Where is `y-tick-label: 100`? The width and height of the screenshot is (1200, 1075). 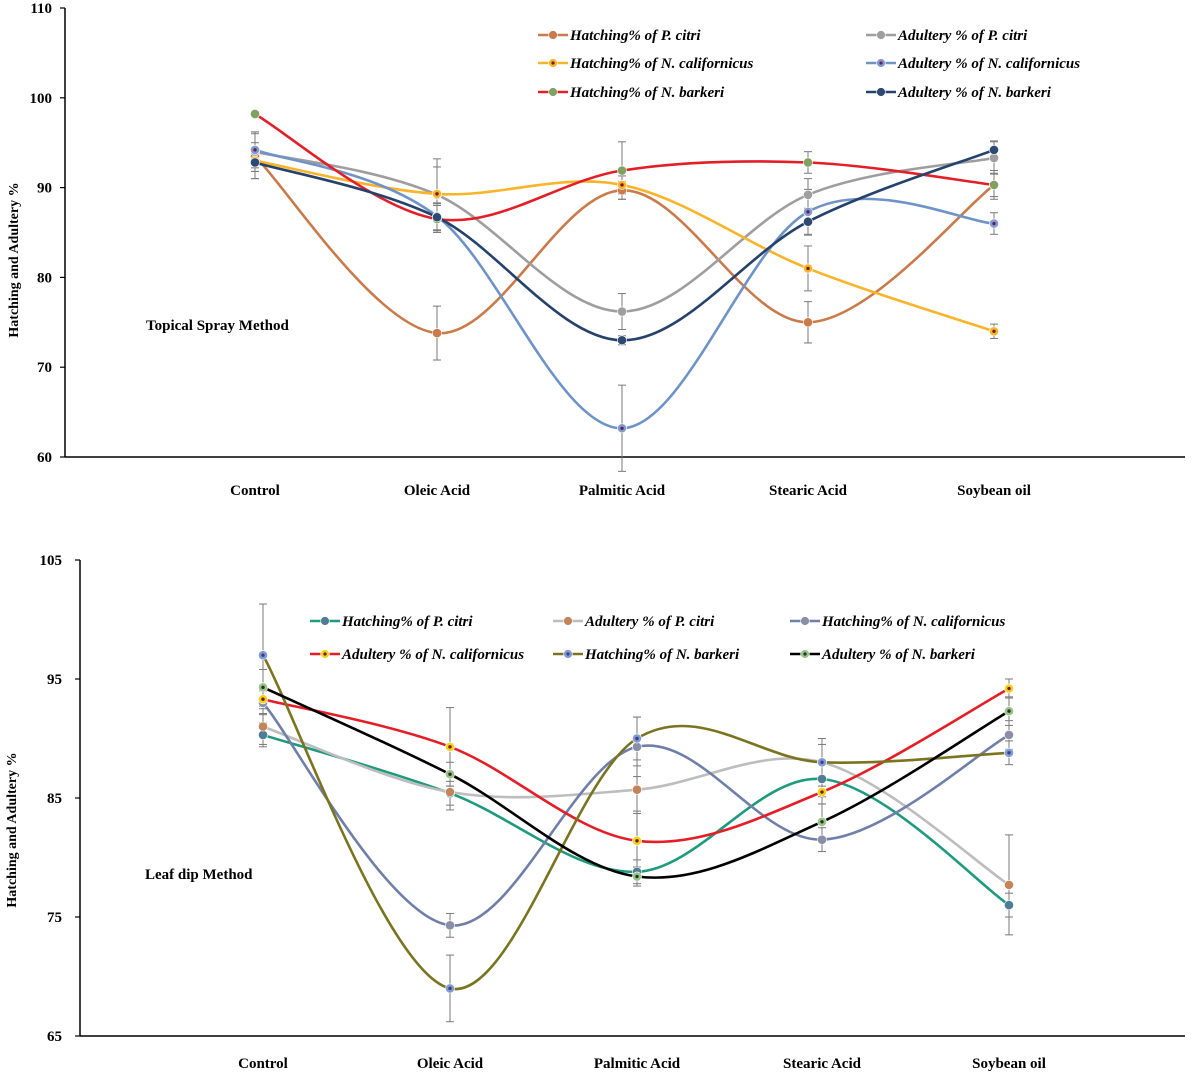 y-tick-label: 100 is located at coordinates (41, 99).